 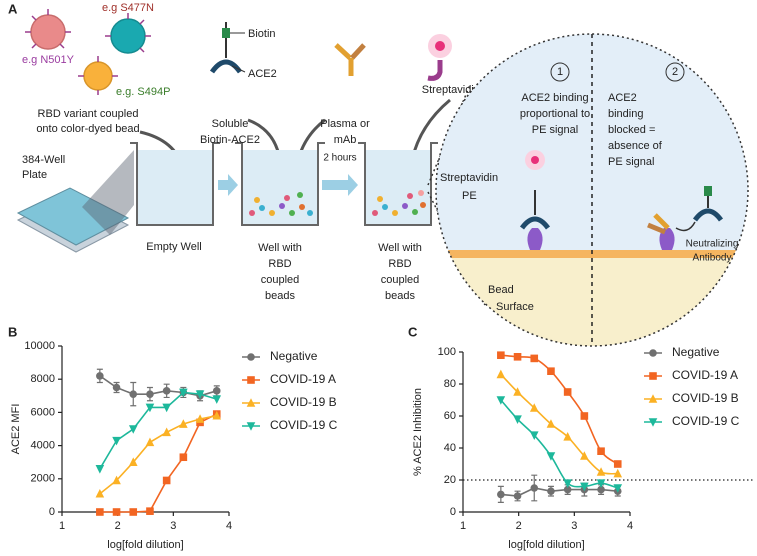 I want to click on label: absence of, so click(x=635, y=146).